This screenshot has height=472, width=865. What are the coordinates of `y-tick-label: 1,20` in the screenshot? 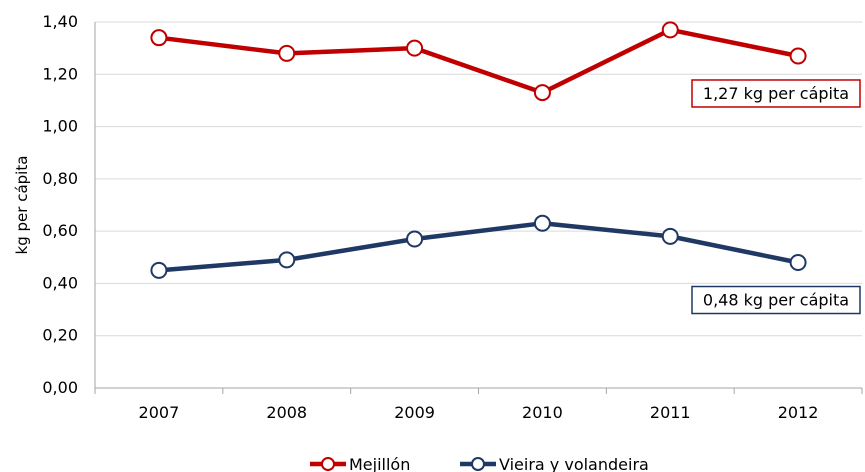 It's located at (60, 73).